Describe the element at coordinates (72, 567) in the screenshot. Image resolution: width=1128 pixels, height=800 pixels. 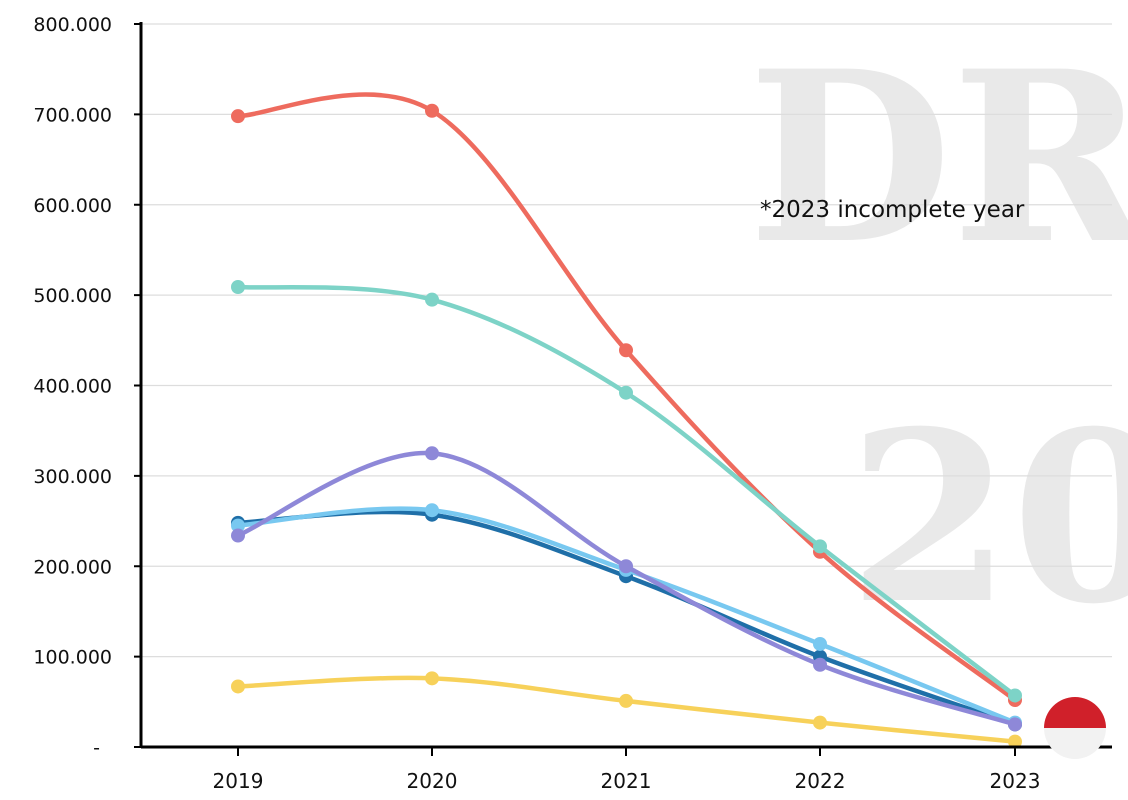
I see `y-tick-label: 200.000` at that location.